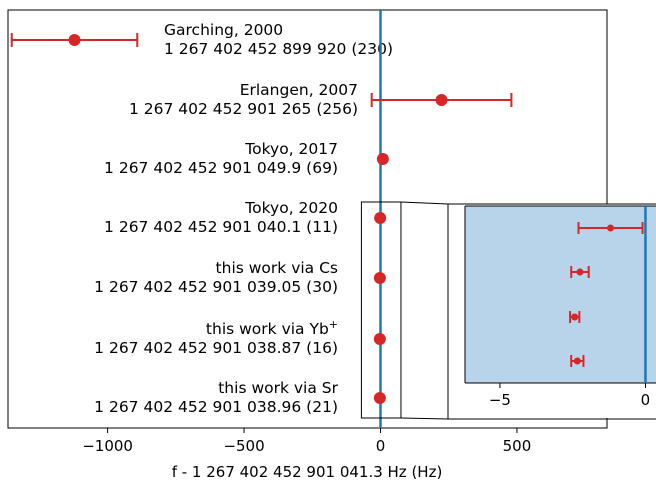 The width and height of the screenshot is (656, 483). I want to click on inset-background, so click(560, 294).